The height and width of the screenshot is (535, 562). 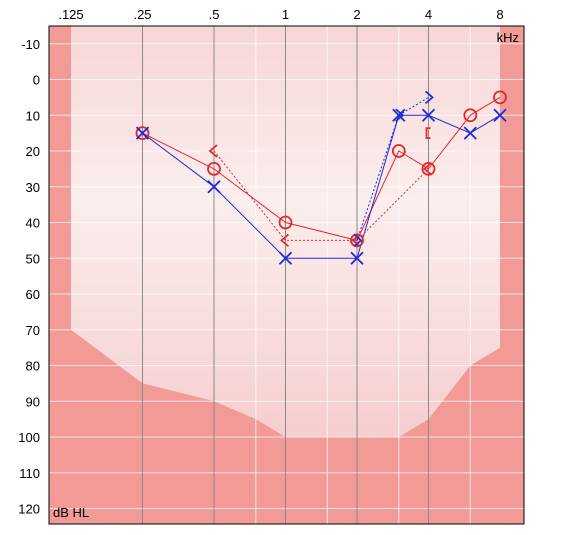 I want to click on x-tick-label: .25, so click(x=142, y=14).